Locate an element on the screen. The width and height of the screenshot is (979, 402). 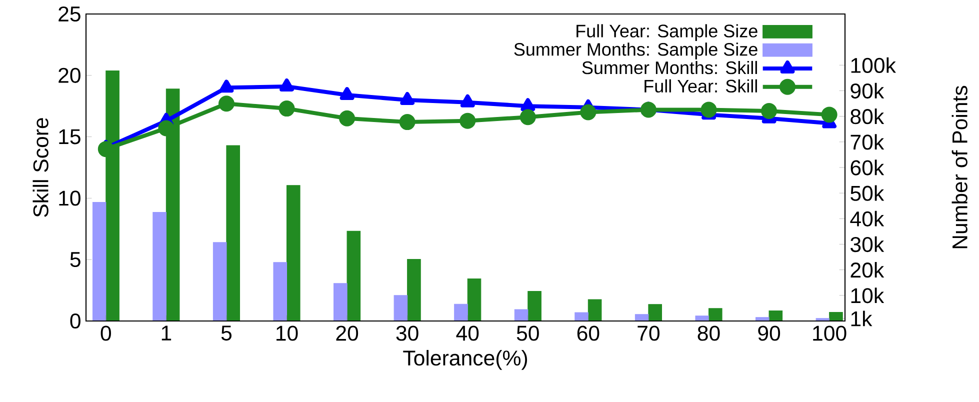
y2-tick-label: 50k is located at coordinates (867, 193).